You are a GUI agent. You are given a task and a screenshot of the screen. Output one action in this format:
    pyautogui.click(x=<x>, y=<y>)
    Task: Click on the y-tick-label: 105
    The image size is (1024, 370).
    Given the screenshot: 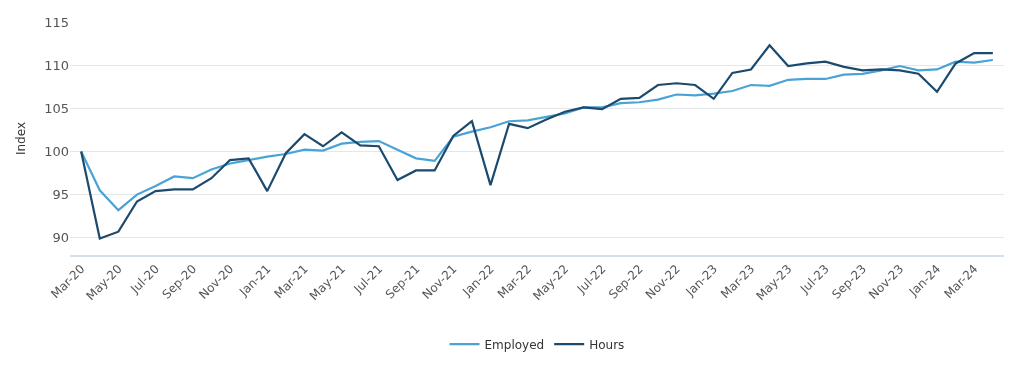 What is the action you would take?
    pyautogui.click(x=56, y=108)
    